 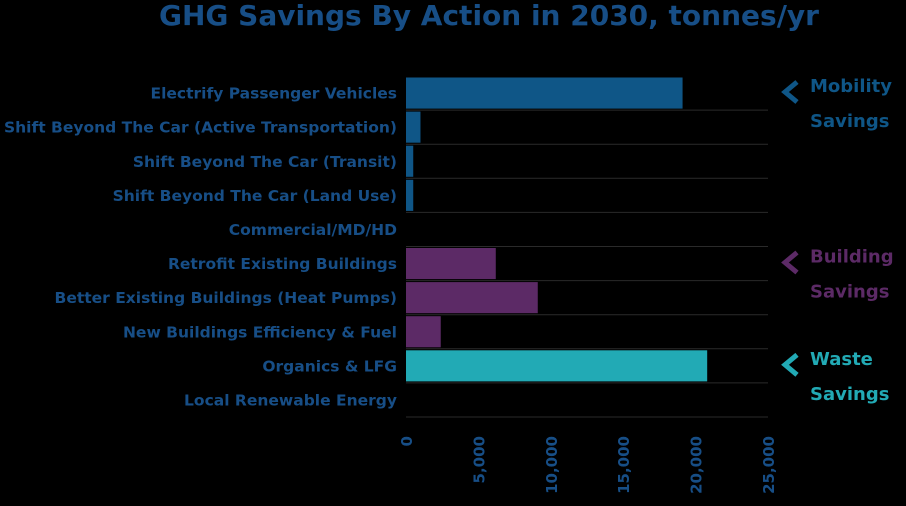 I want to click on category-label: Organics & LFG, so click(x=329, y=366).